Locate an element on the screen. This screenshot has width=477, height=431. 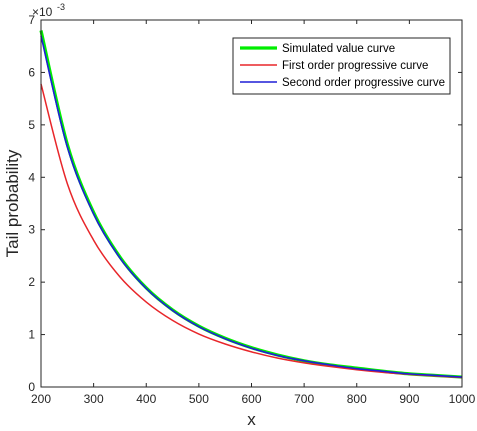
y-tick-label: 3 is located at coordinates (31, 230).